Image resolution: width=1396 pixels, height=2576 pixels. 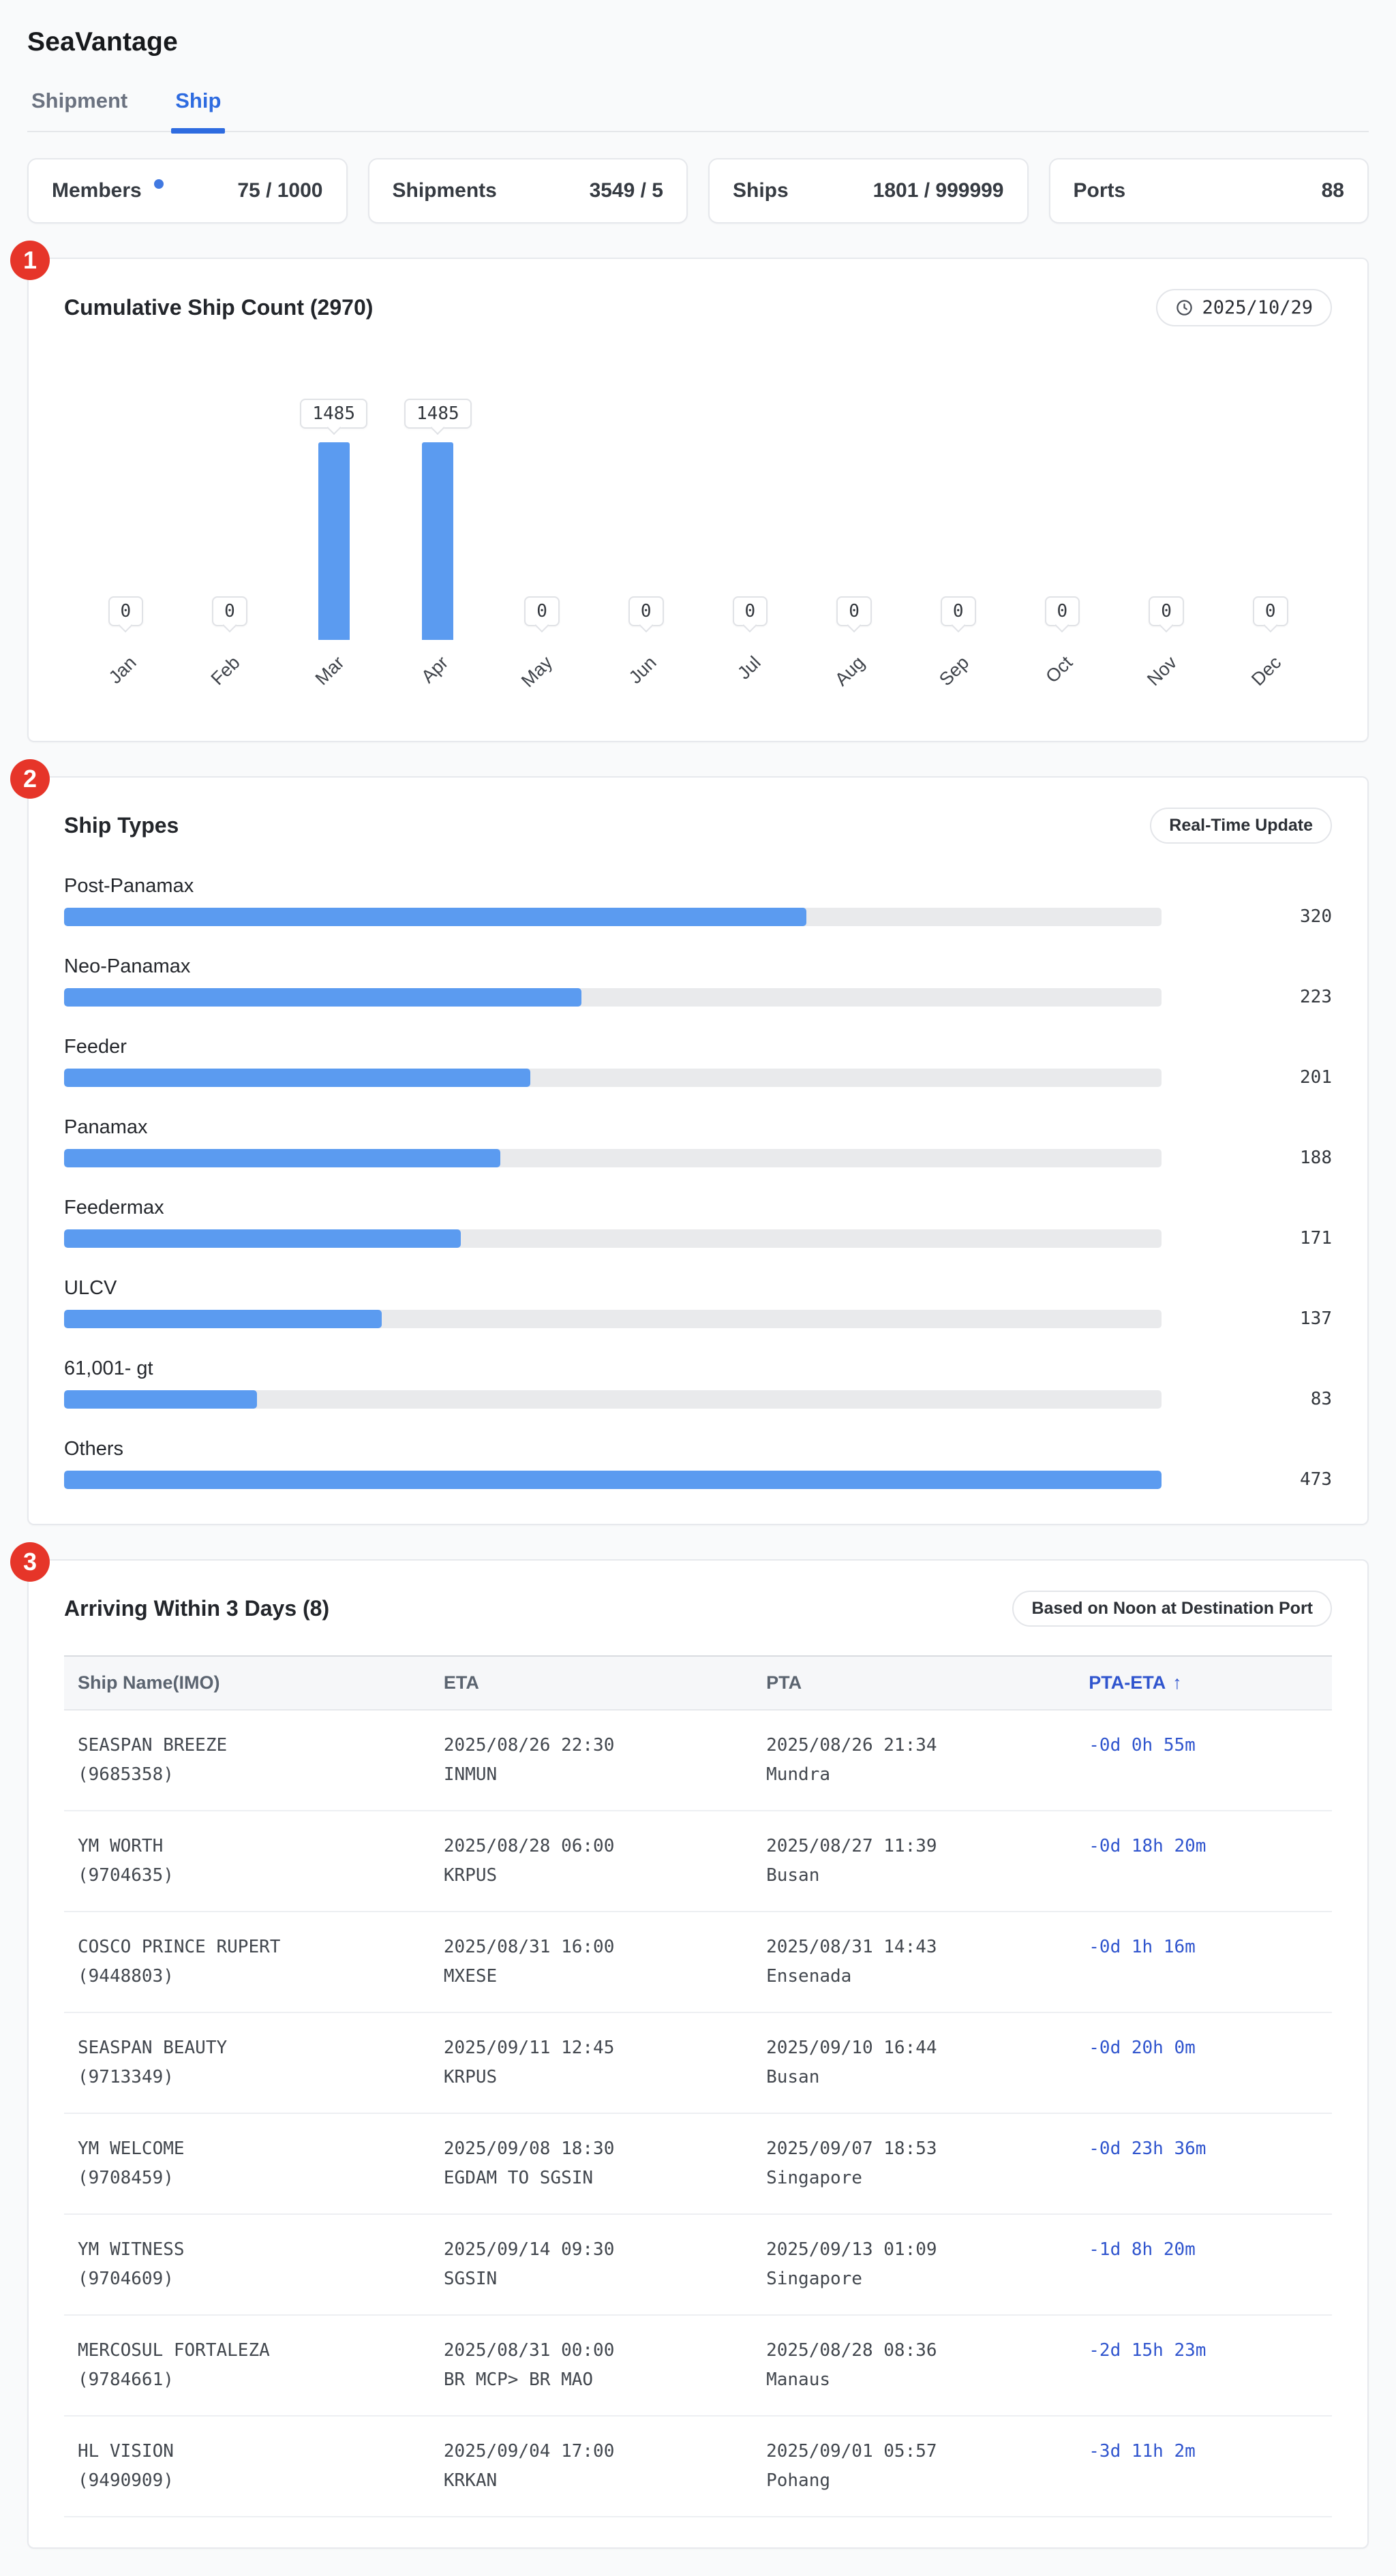 I want to click on eta-cell: 2025/08/26 22:30 INMUN, so click(x=605, y=1760).